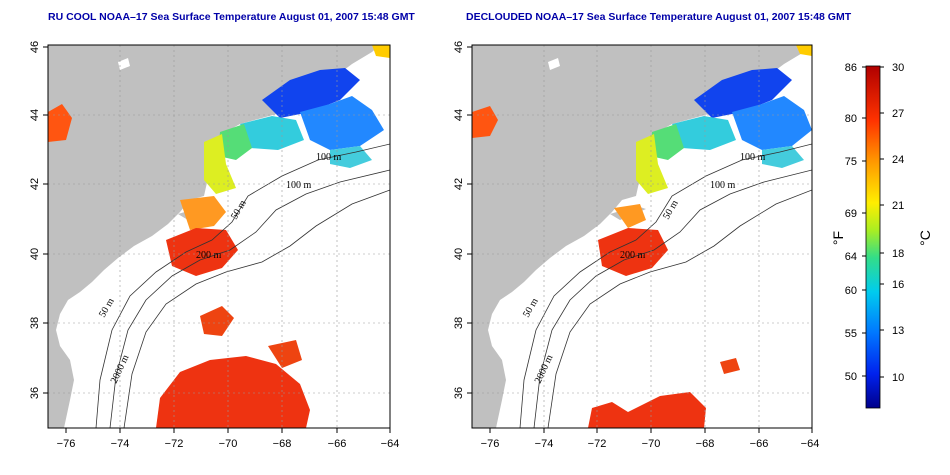 Image resolution: width=950 pixels, height=475 pixels. What do you see at coordinates (898, 378) in the screenshot?
I see `colorbar-c-tick-label: 10` at bounding box center [898, 378].